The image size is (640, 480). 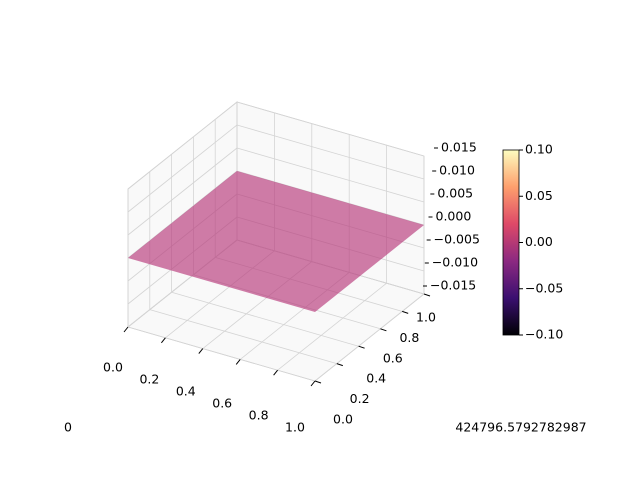 I want to click on x-tick-label: 0.2, so click(x=149, y=379).